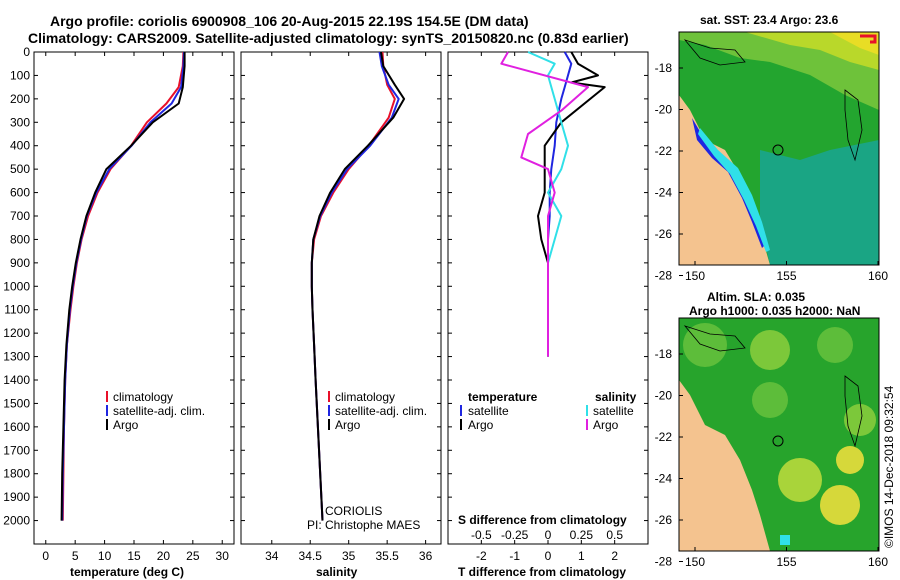 This screenshot has width=900, height=580. I want to click on depth-tick-label: 600, so click(20, 193).